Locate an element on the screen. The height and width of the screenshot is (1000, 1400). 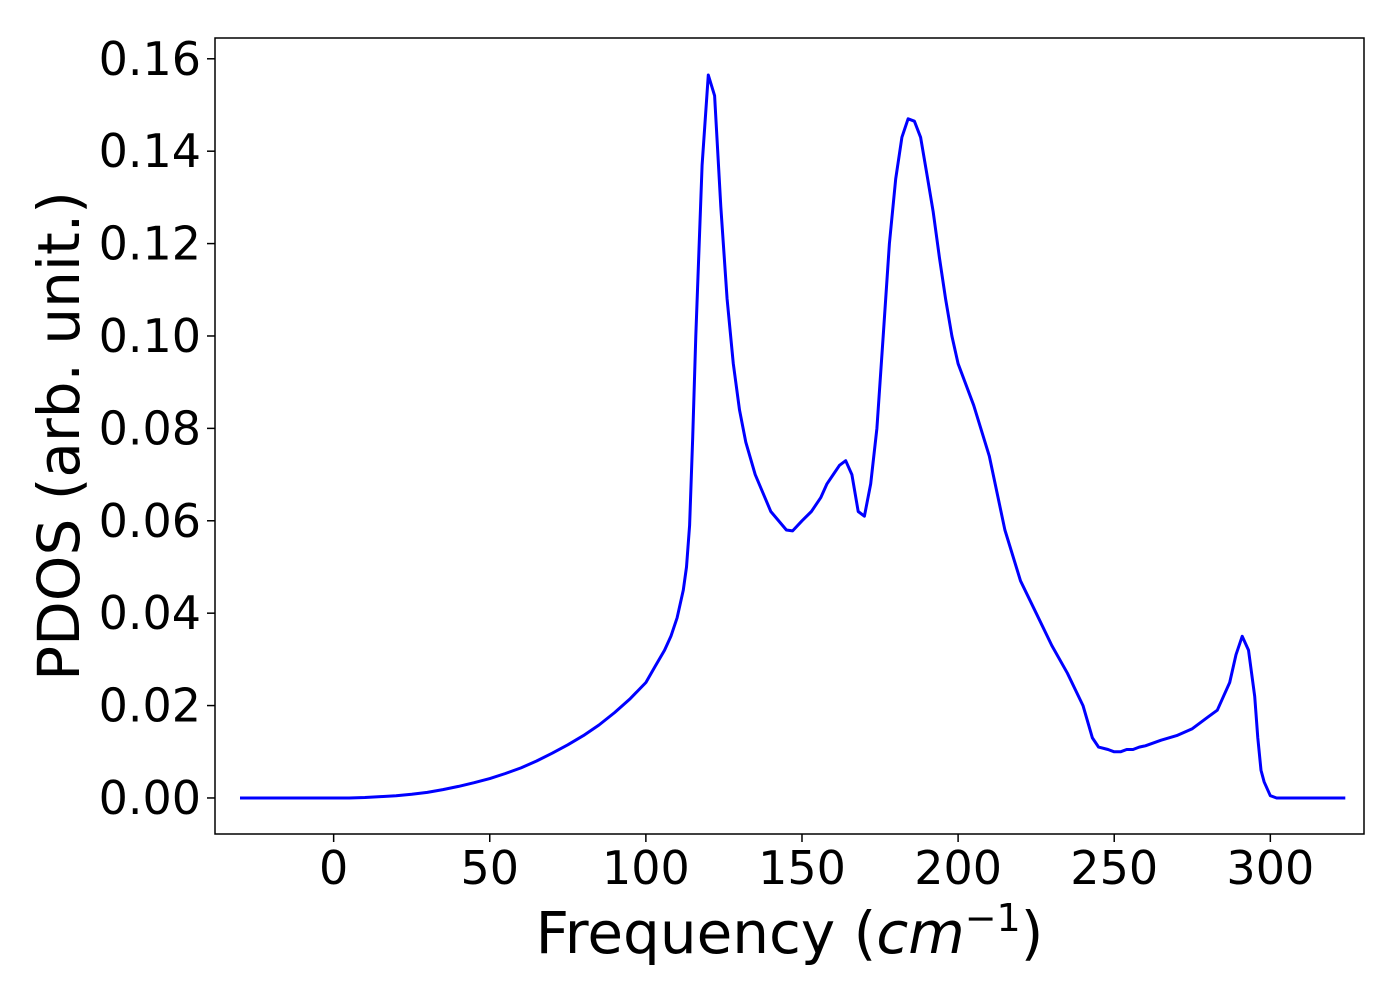
x-axis-label-close: ) is located at coordinates (1032, 933).